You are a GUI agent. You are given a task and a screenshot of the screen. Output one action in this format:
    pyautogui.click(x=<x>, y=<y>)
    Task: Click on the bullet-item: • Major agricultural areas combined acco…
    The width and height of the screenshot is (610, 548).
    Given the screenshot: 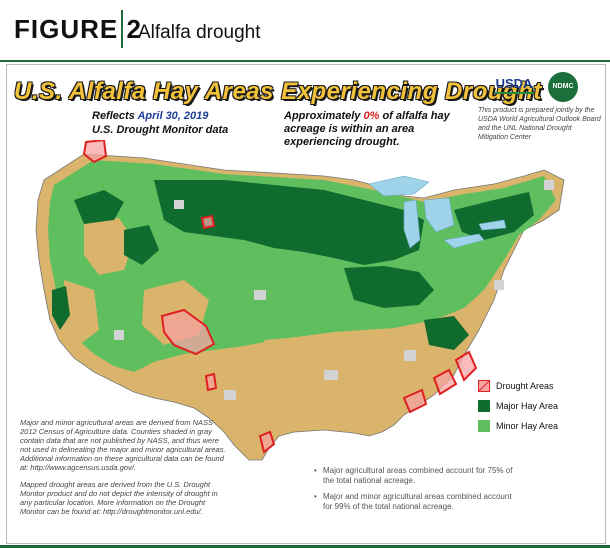 What is the action you would take?
    pyautogui.click(x=418, y=476)
    